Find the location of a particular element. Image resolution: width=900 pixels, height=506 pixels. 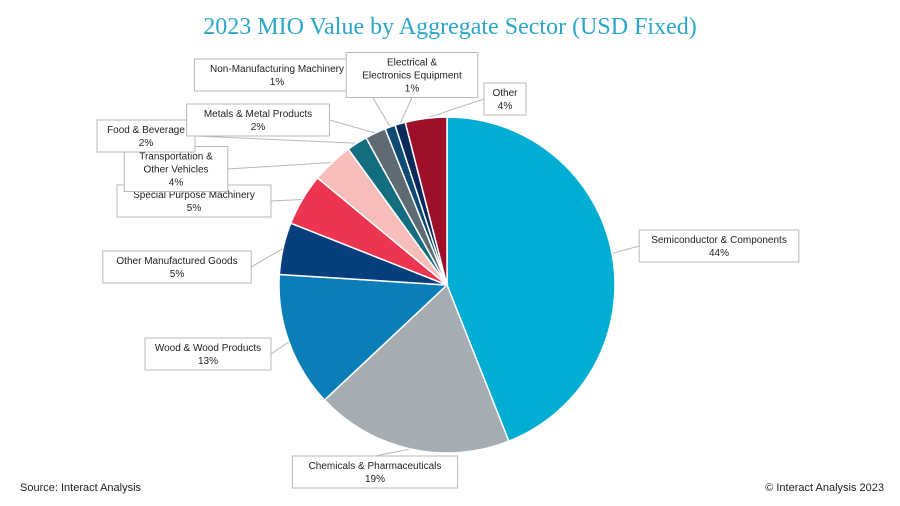

slice-label-electrical-and-electronics-equipment: Electrical & Electronics Equipment 1% is located at coordinates (412, 75).